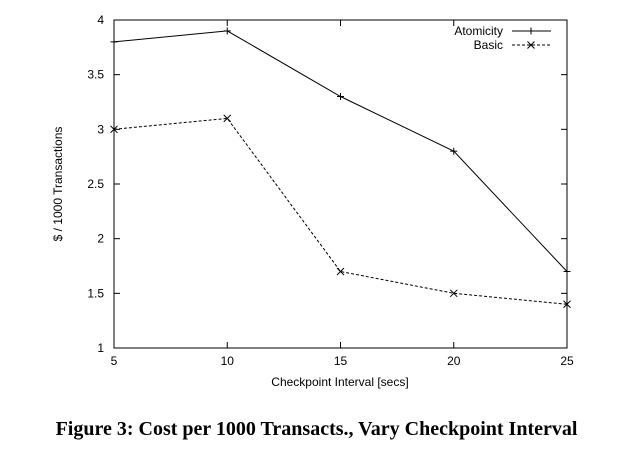 Image resolution: width=633 pixels, height=460 pixels. Describe the element at coordinates (567, 361) in the screenshot. I see `x-tick-label: 25` at that location.